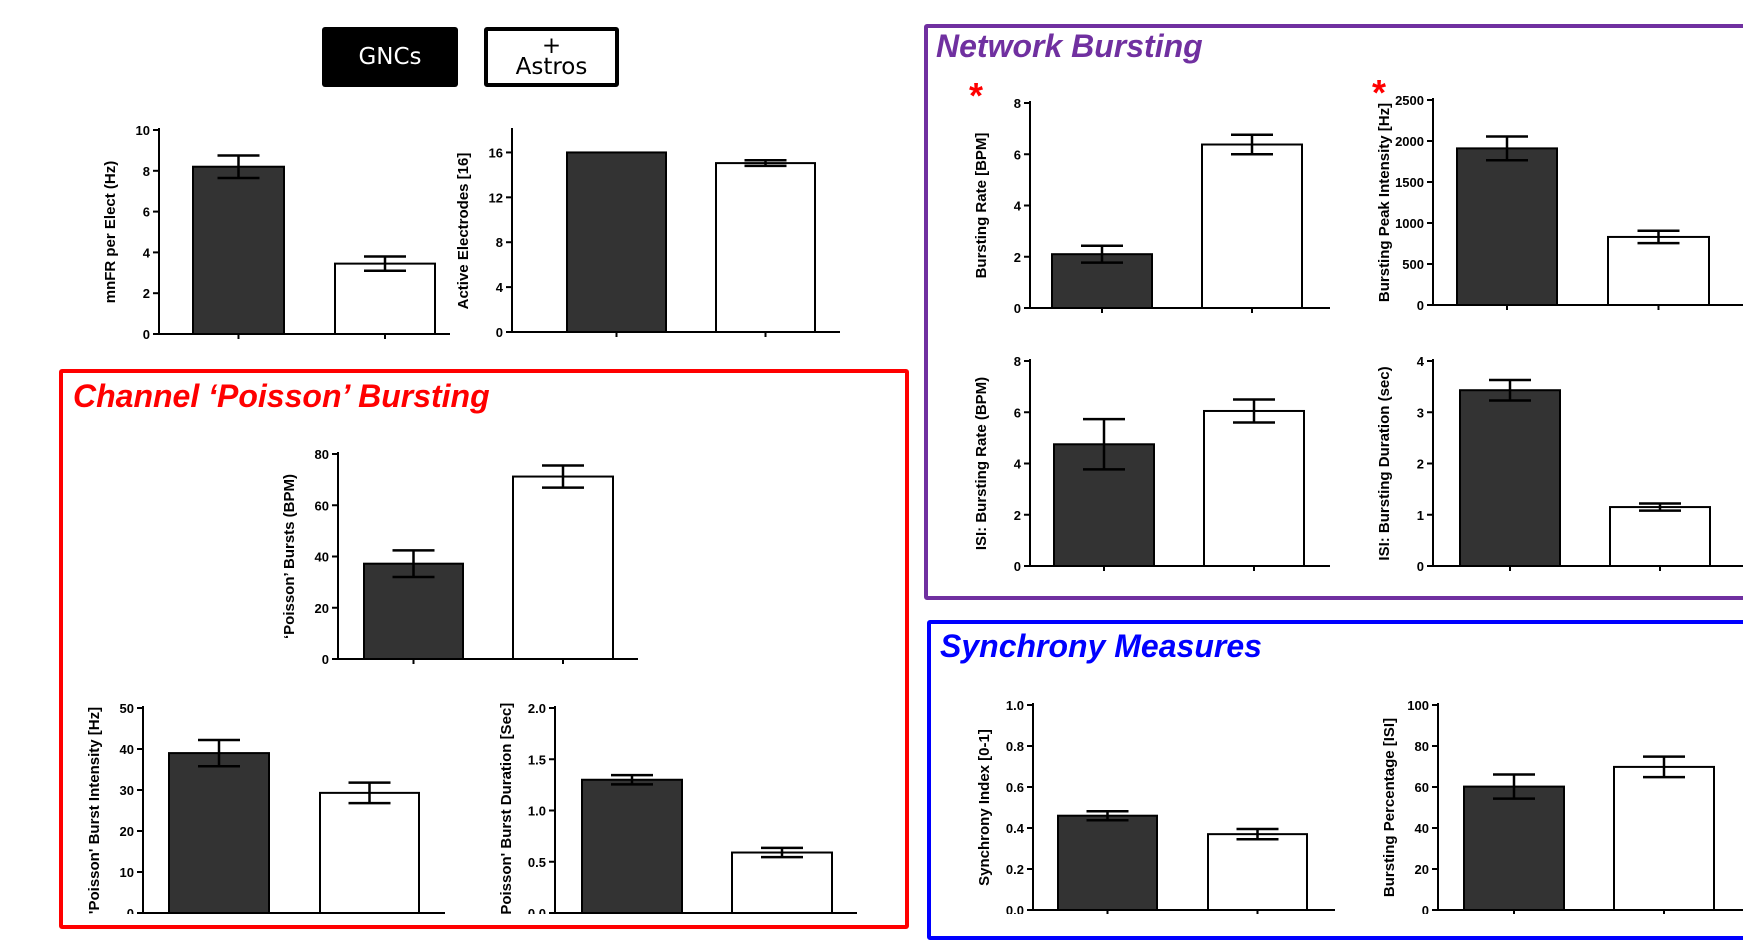 Image resolution: width=1743 pixels, height=940 pixels. What do you see at coordinates (1389, 807) in the screenshot?
I see `y-axis-label-burst_pct: Bursting Percentage [ISI]` at bounding box center [1389, 807].